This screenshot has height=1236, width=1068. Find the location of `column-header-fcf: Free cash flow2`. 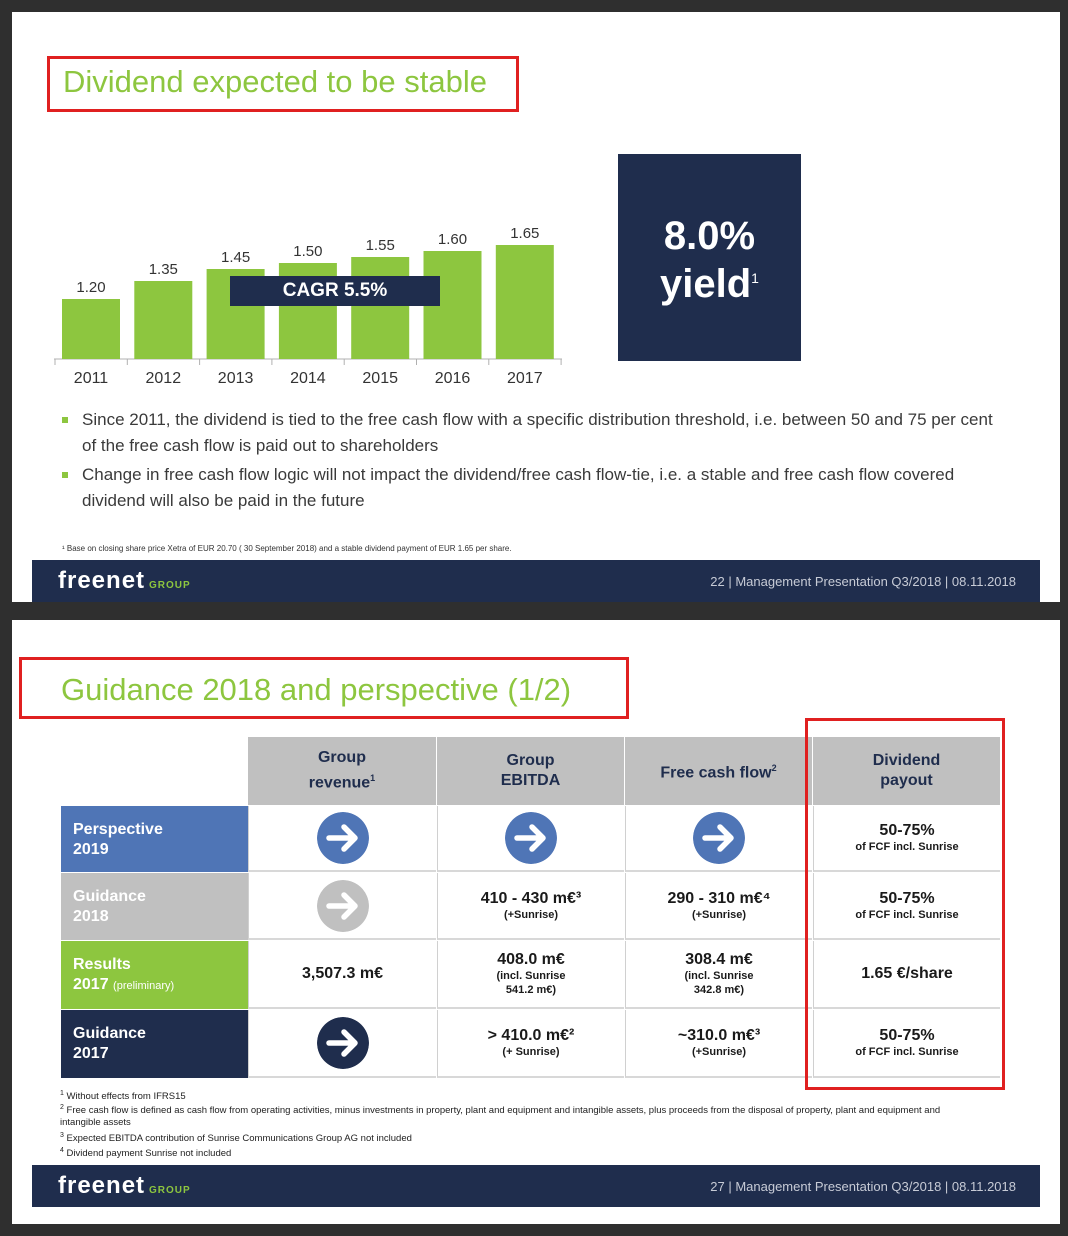

column-header-fcf: Free cash flow2 is located at coordinates (718, 771).